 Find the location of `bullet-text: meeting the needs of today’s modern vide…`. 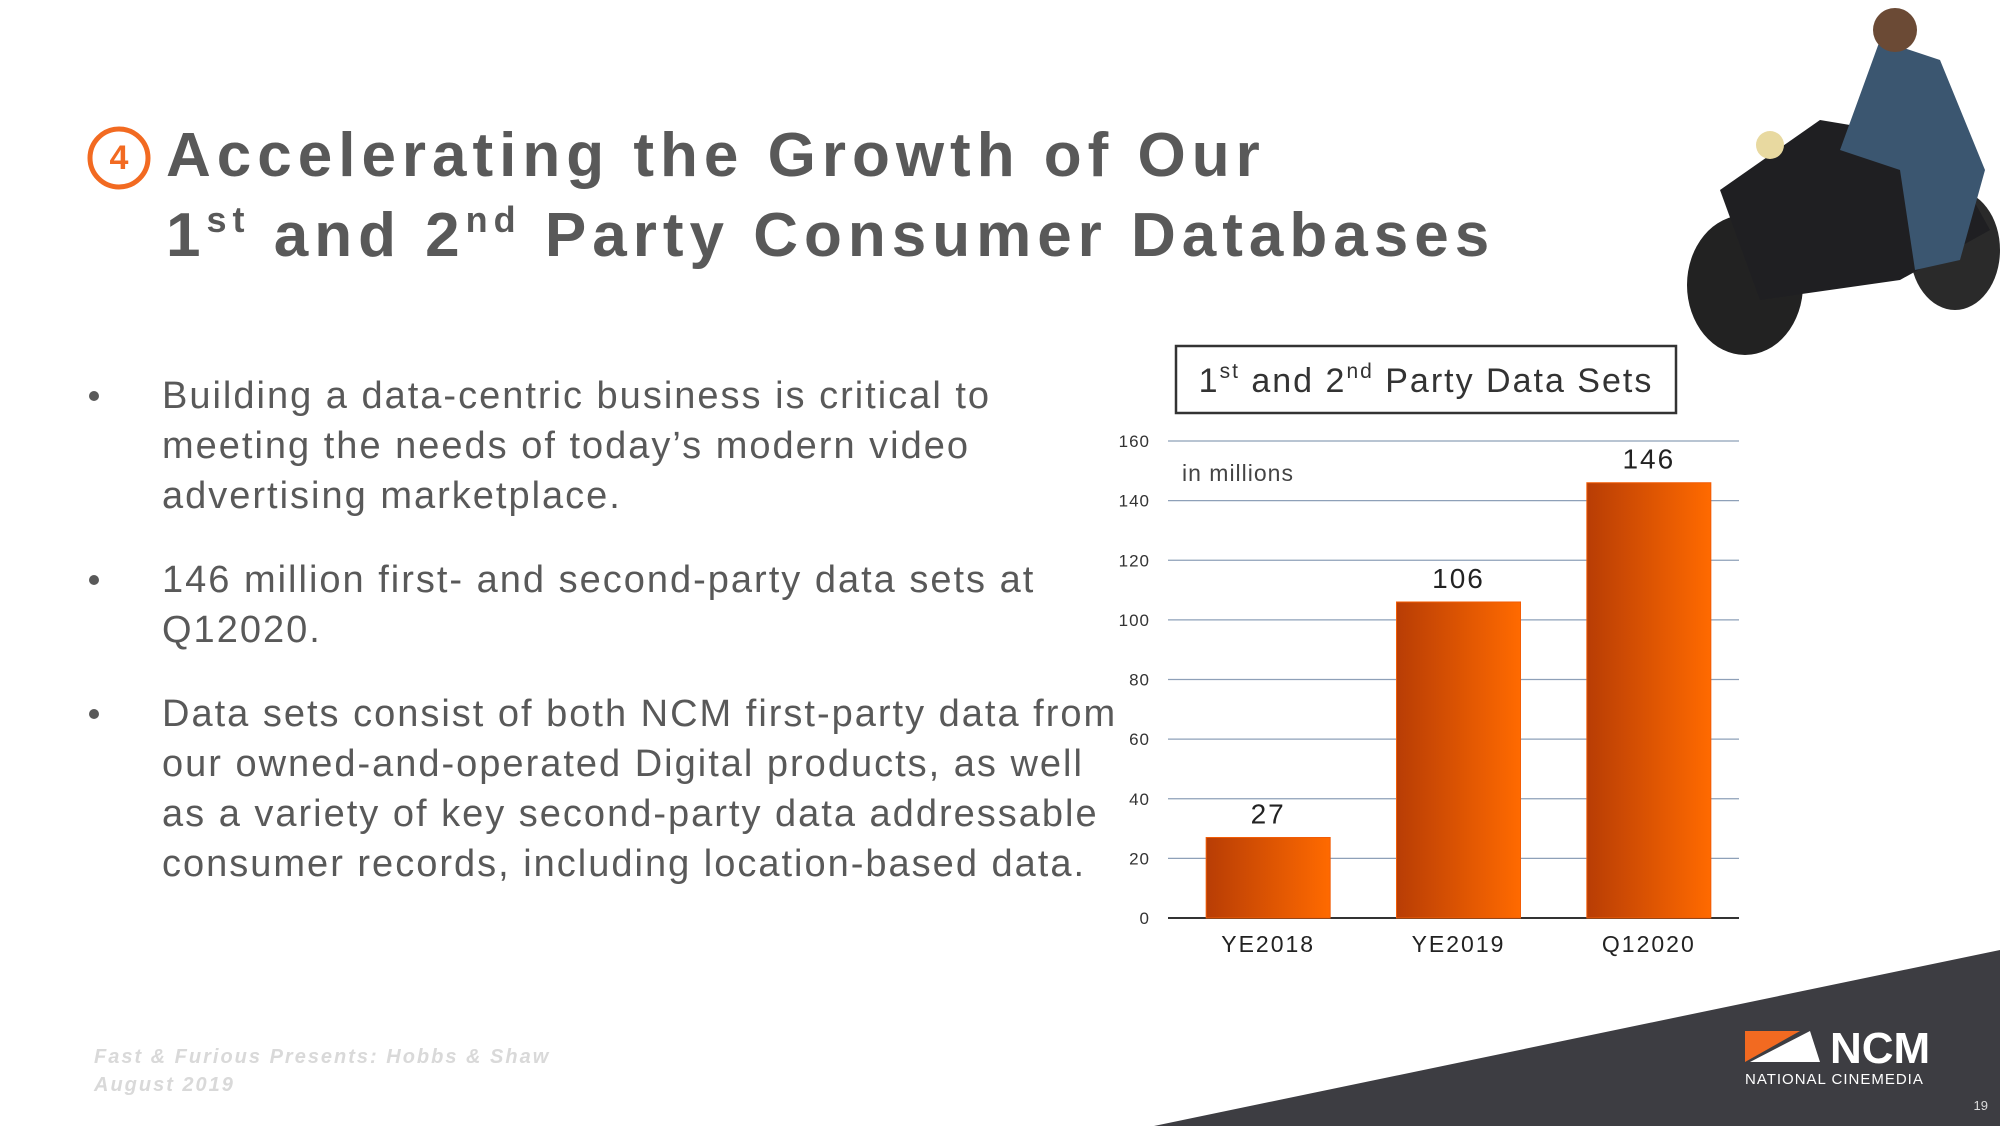

bullet-text: meeting the needs of today’s modern vide… is located at coordinates (566, 446).